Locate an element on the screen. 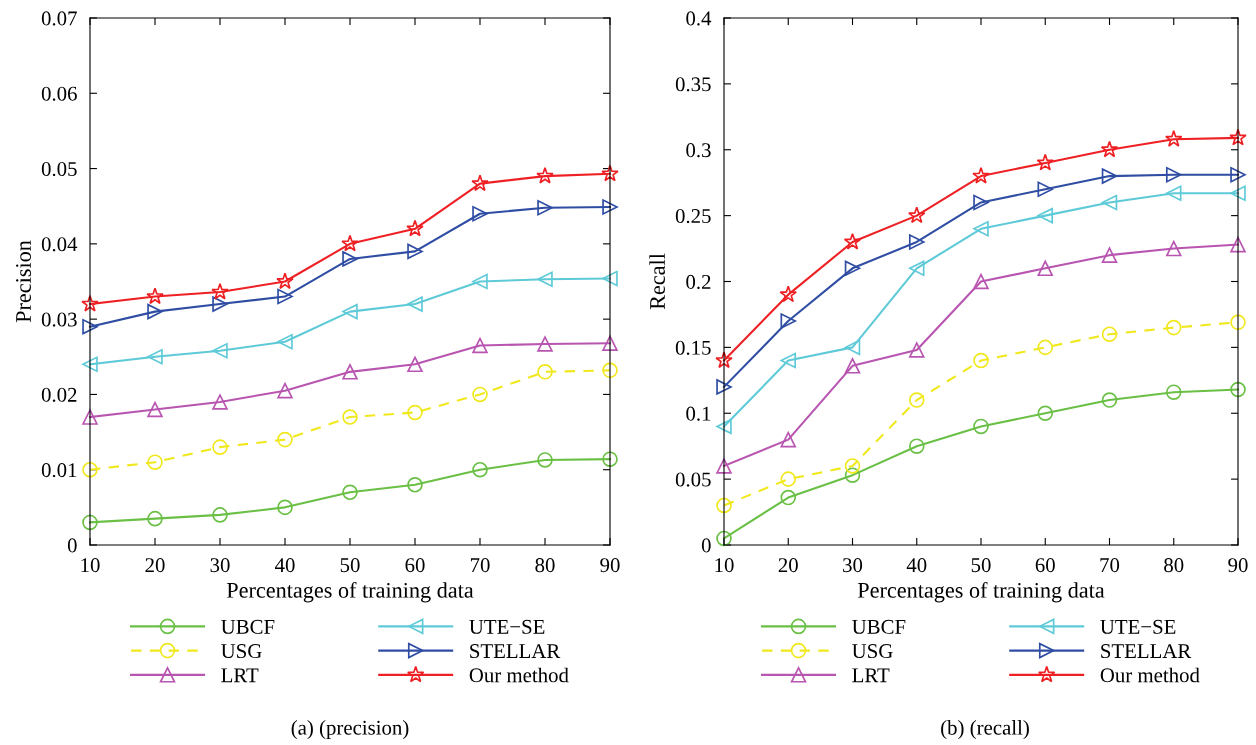 Image resolution: width=1256 pixels, height=745 pixels. y-tick-label: 0.4 is located at coordinates (699, 18).